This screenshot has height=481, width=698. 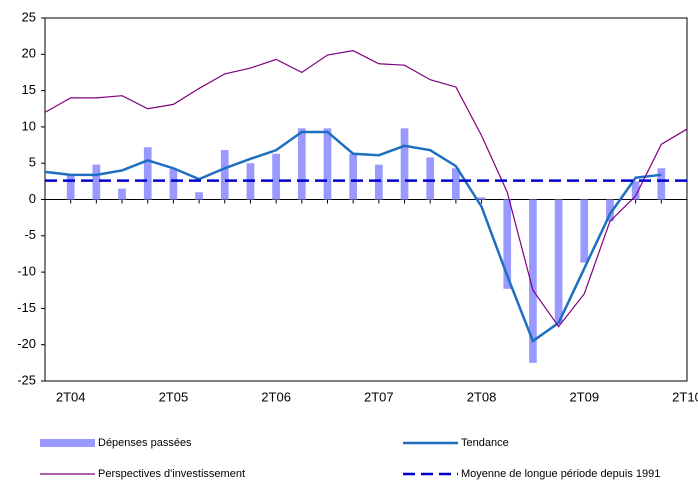 What do you see at coordinates (29, 53) in the screenshot?
I see `y-tick-label: 20` at bounding box center [29, 53].